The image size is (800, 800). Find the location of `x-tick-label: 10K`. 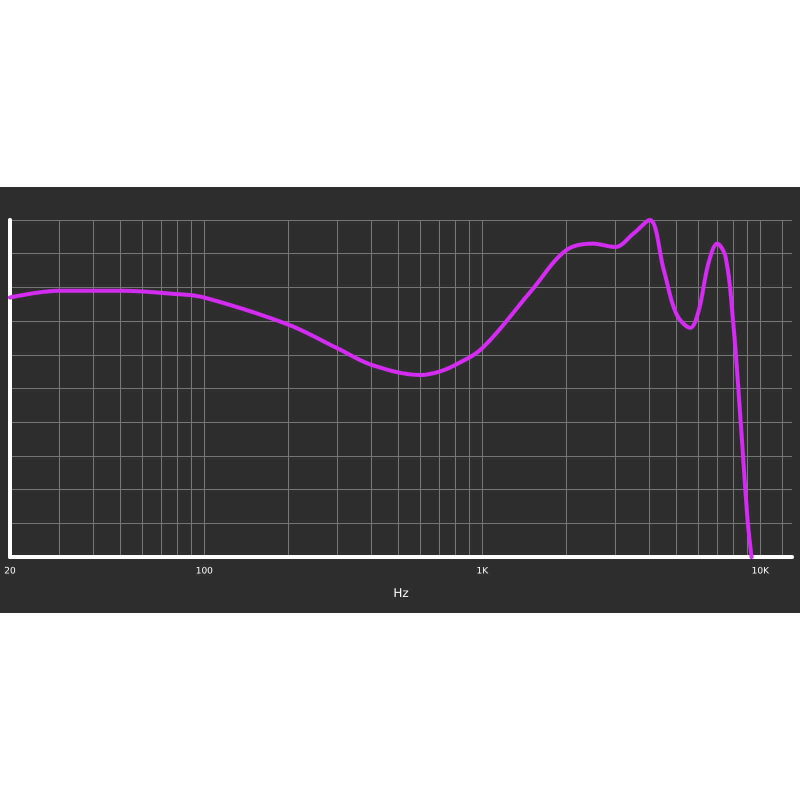

x-tick-label: 10K is located at coordinates (761, 571).